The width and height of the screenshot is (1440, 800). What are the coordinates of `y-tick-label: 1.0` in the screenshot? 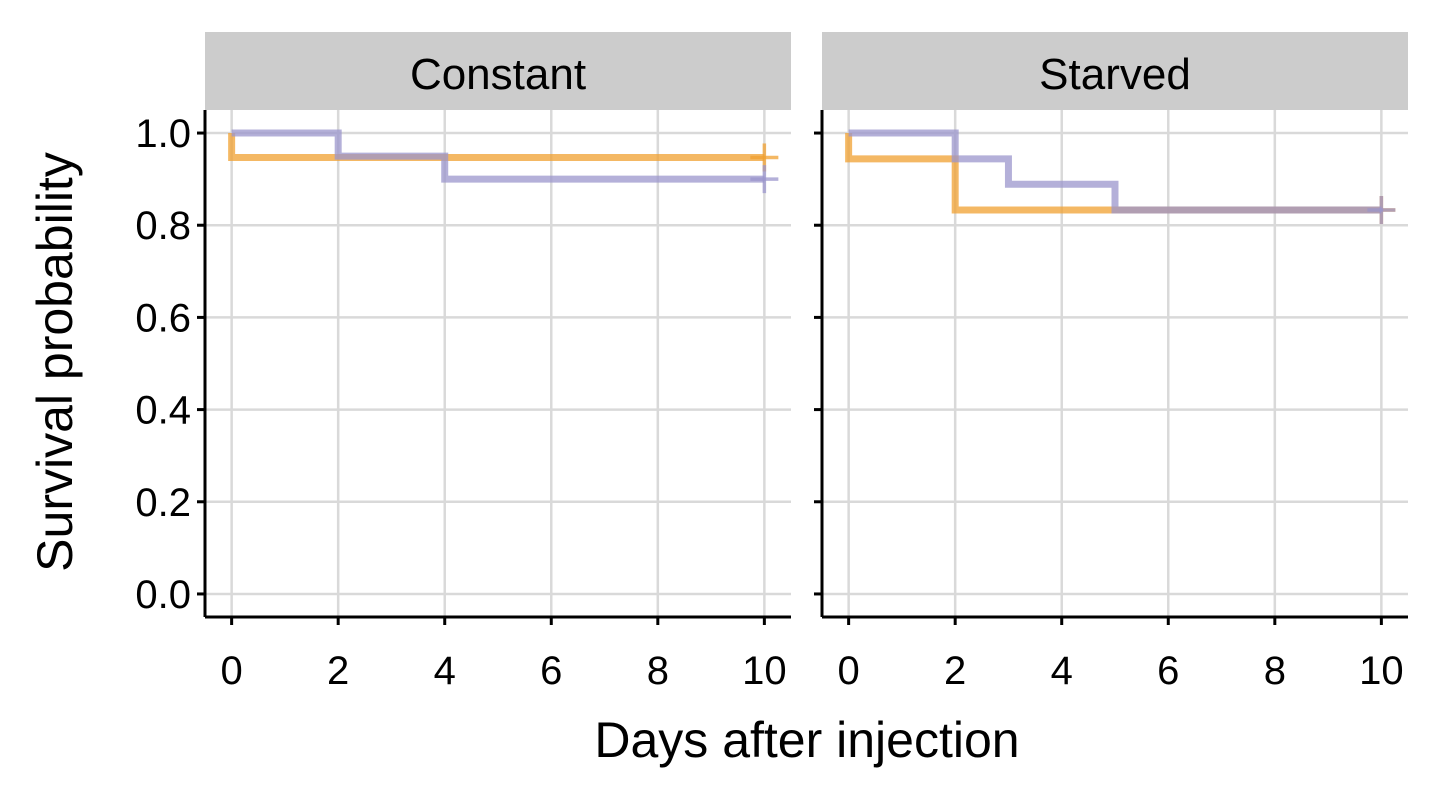 It's located at (163, 134).